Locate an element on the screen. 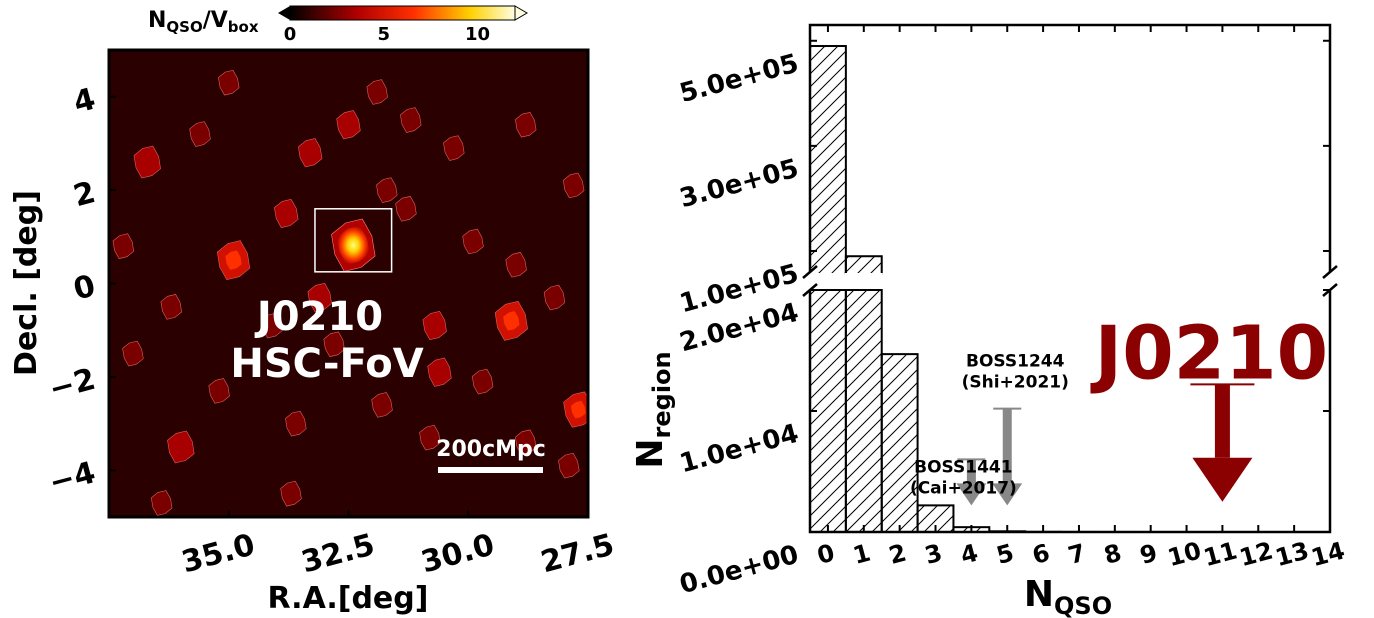  histogram-x-tick: 0 is located at coordinates (826, 297).